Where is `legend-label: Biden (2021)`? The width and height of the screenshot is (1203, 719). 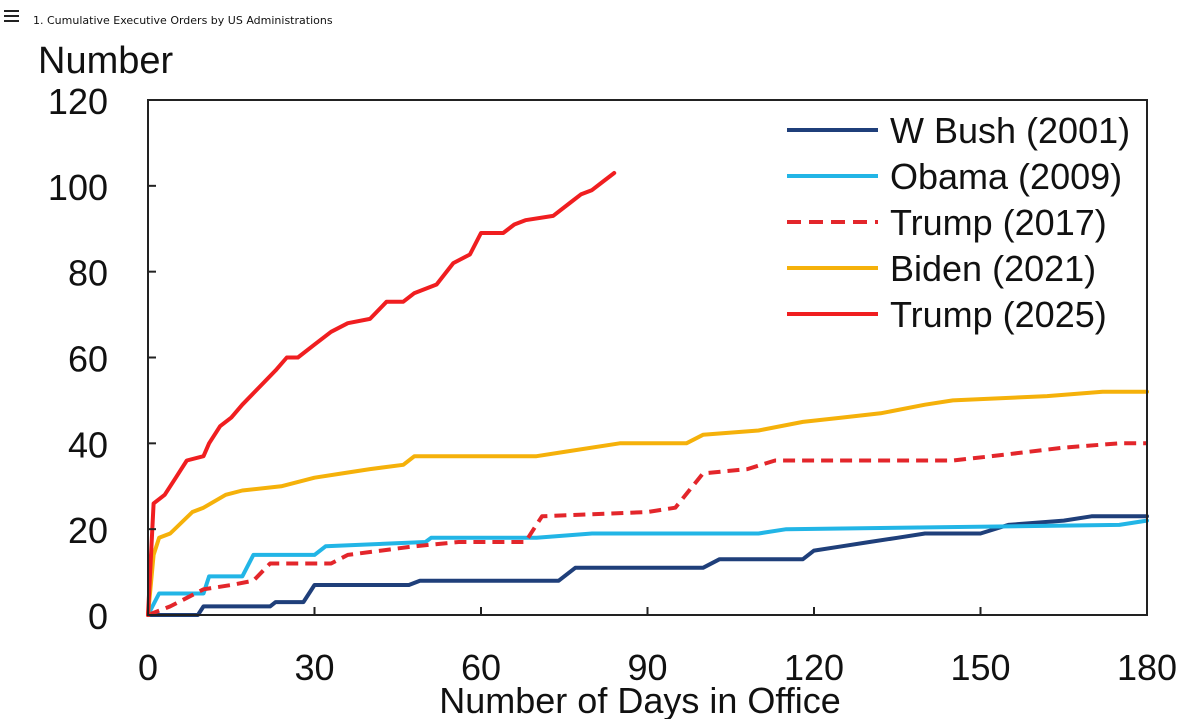 legend-label: Biden (2021) is located at coordinates (993, 268).